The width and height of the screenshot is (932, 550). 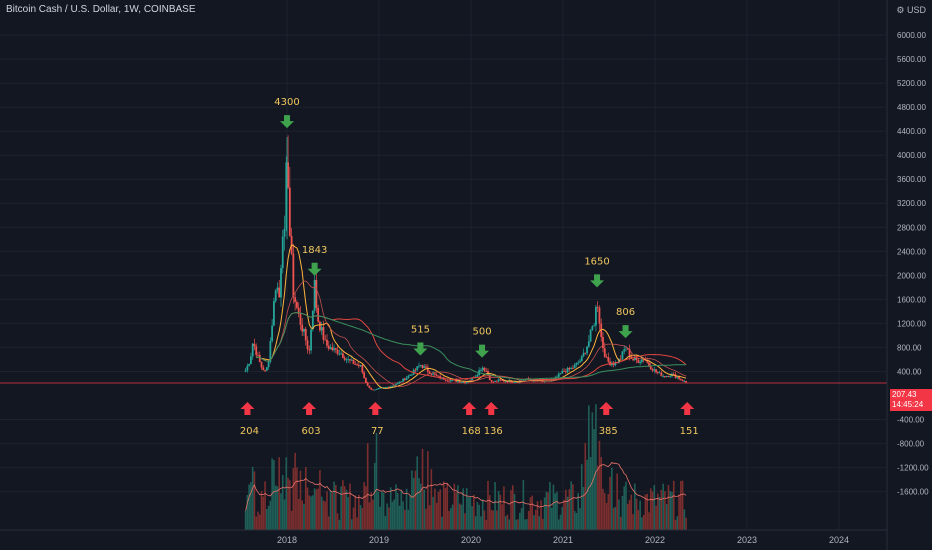 What do you see at coordinates (911, 251) in the screenshot?
I see `y-tick-label: 2400.00` at bounding box center [911, 251].